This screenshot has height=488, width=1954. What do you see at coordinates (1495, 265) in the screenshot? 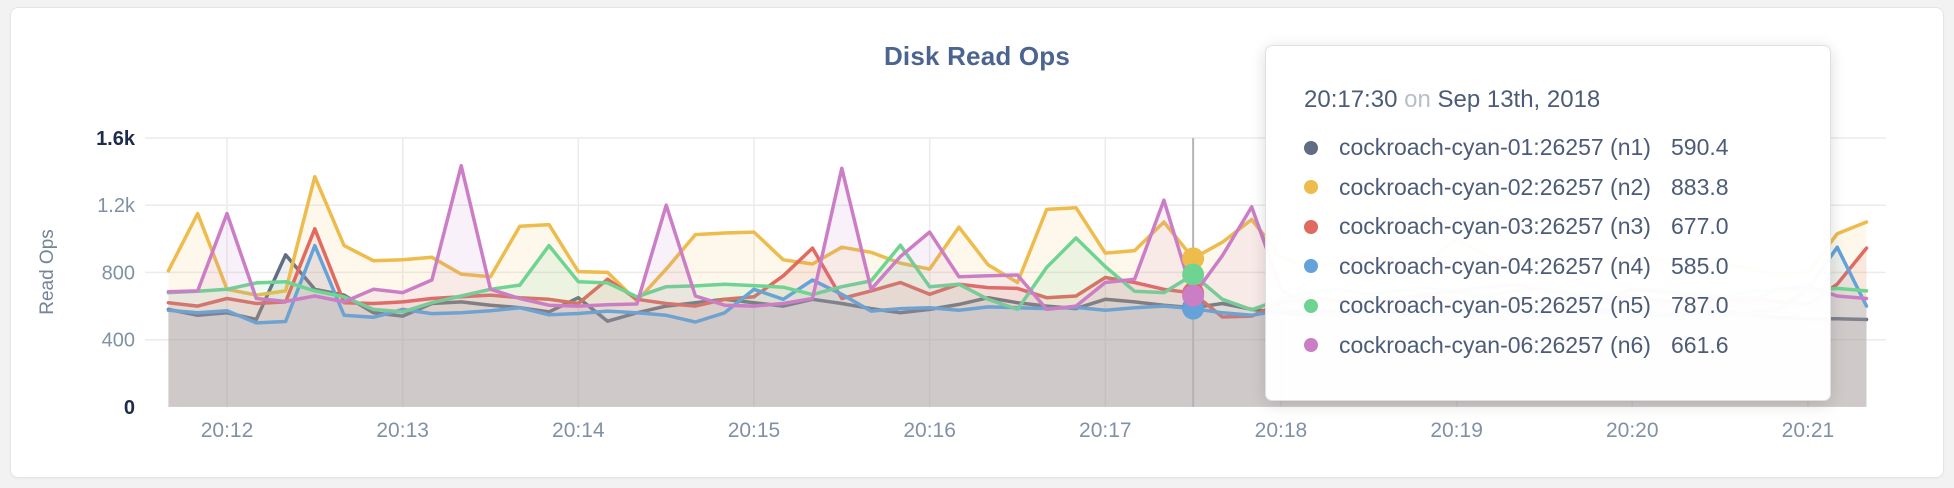
I see `tooltip-series-name: cockroach-cyan-04:26257 (n4)` at bounding box center [1495, 265].